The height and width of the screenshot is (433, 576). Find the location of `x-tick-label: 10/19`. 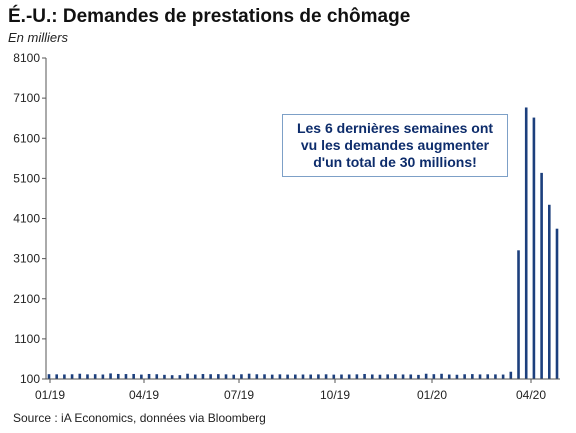

x-tick-label: 10/19 is located at coordinates (335, 395).